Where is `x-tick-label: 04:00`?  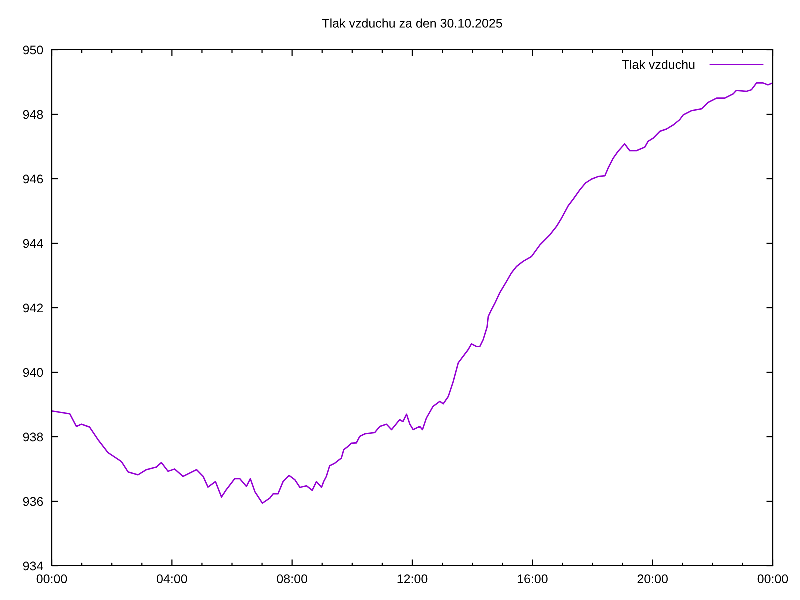 x-tick-label: 04:00 is located at coordinates (172, 579).